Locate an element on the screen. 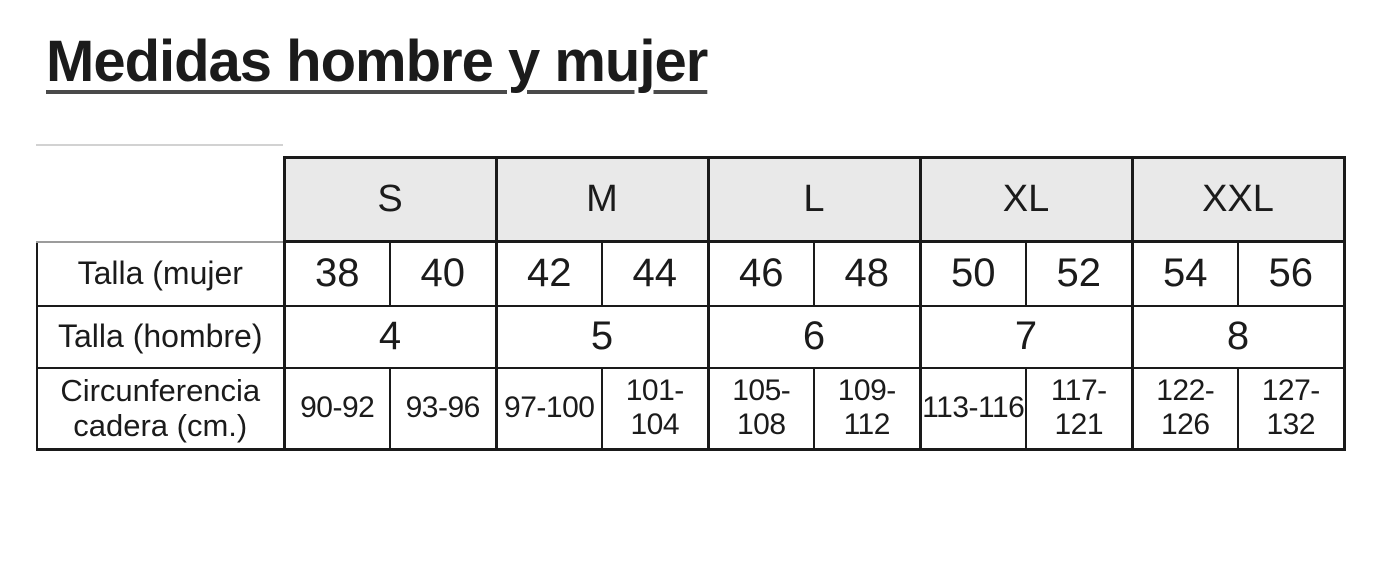  men-size-cell: 7 is located at coordinates (1026, 336).